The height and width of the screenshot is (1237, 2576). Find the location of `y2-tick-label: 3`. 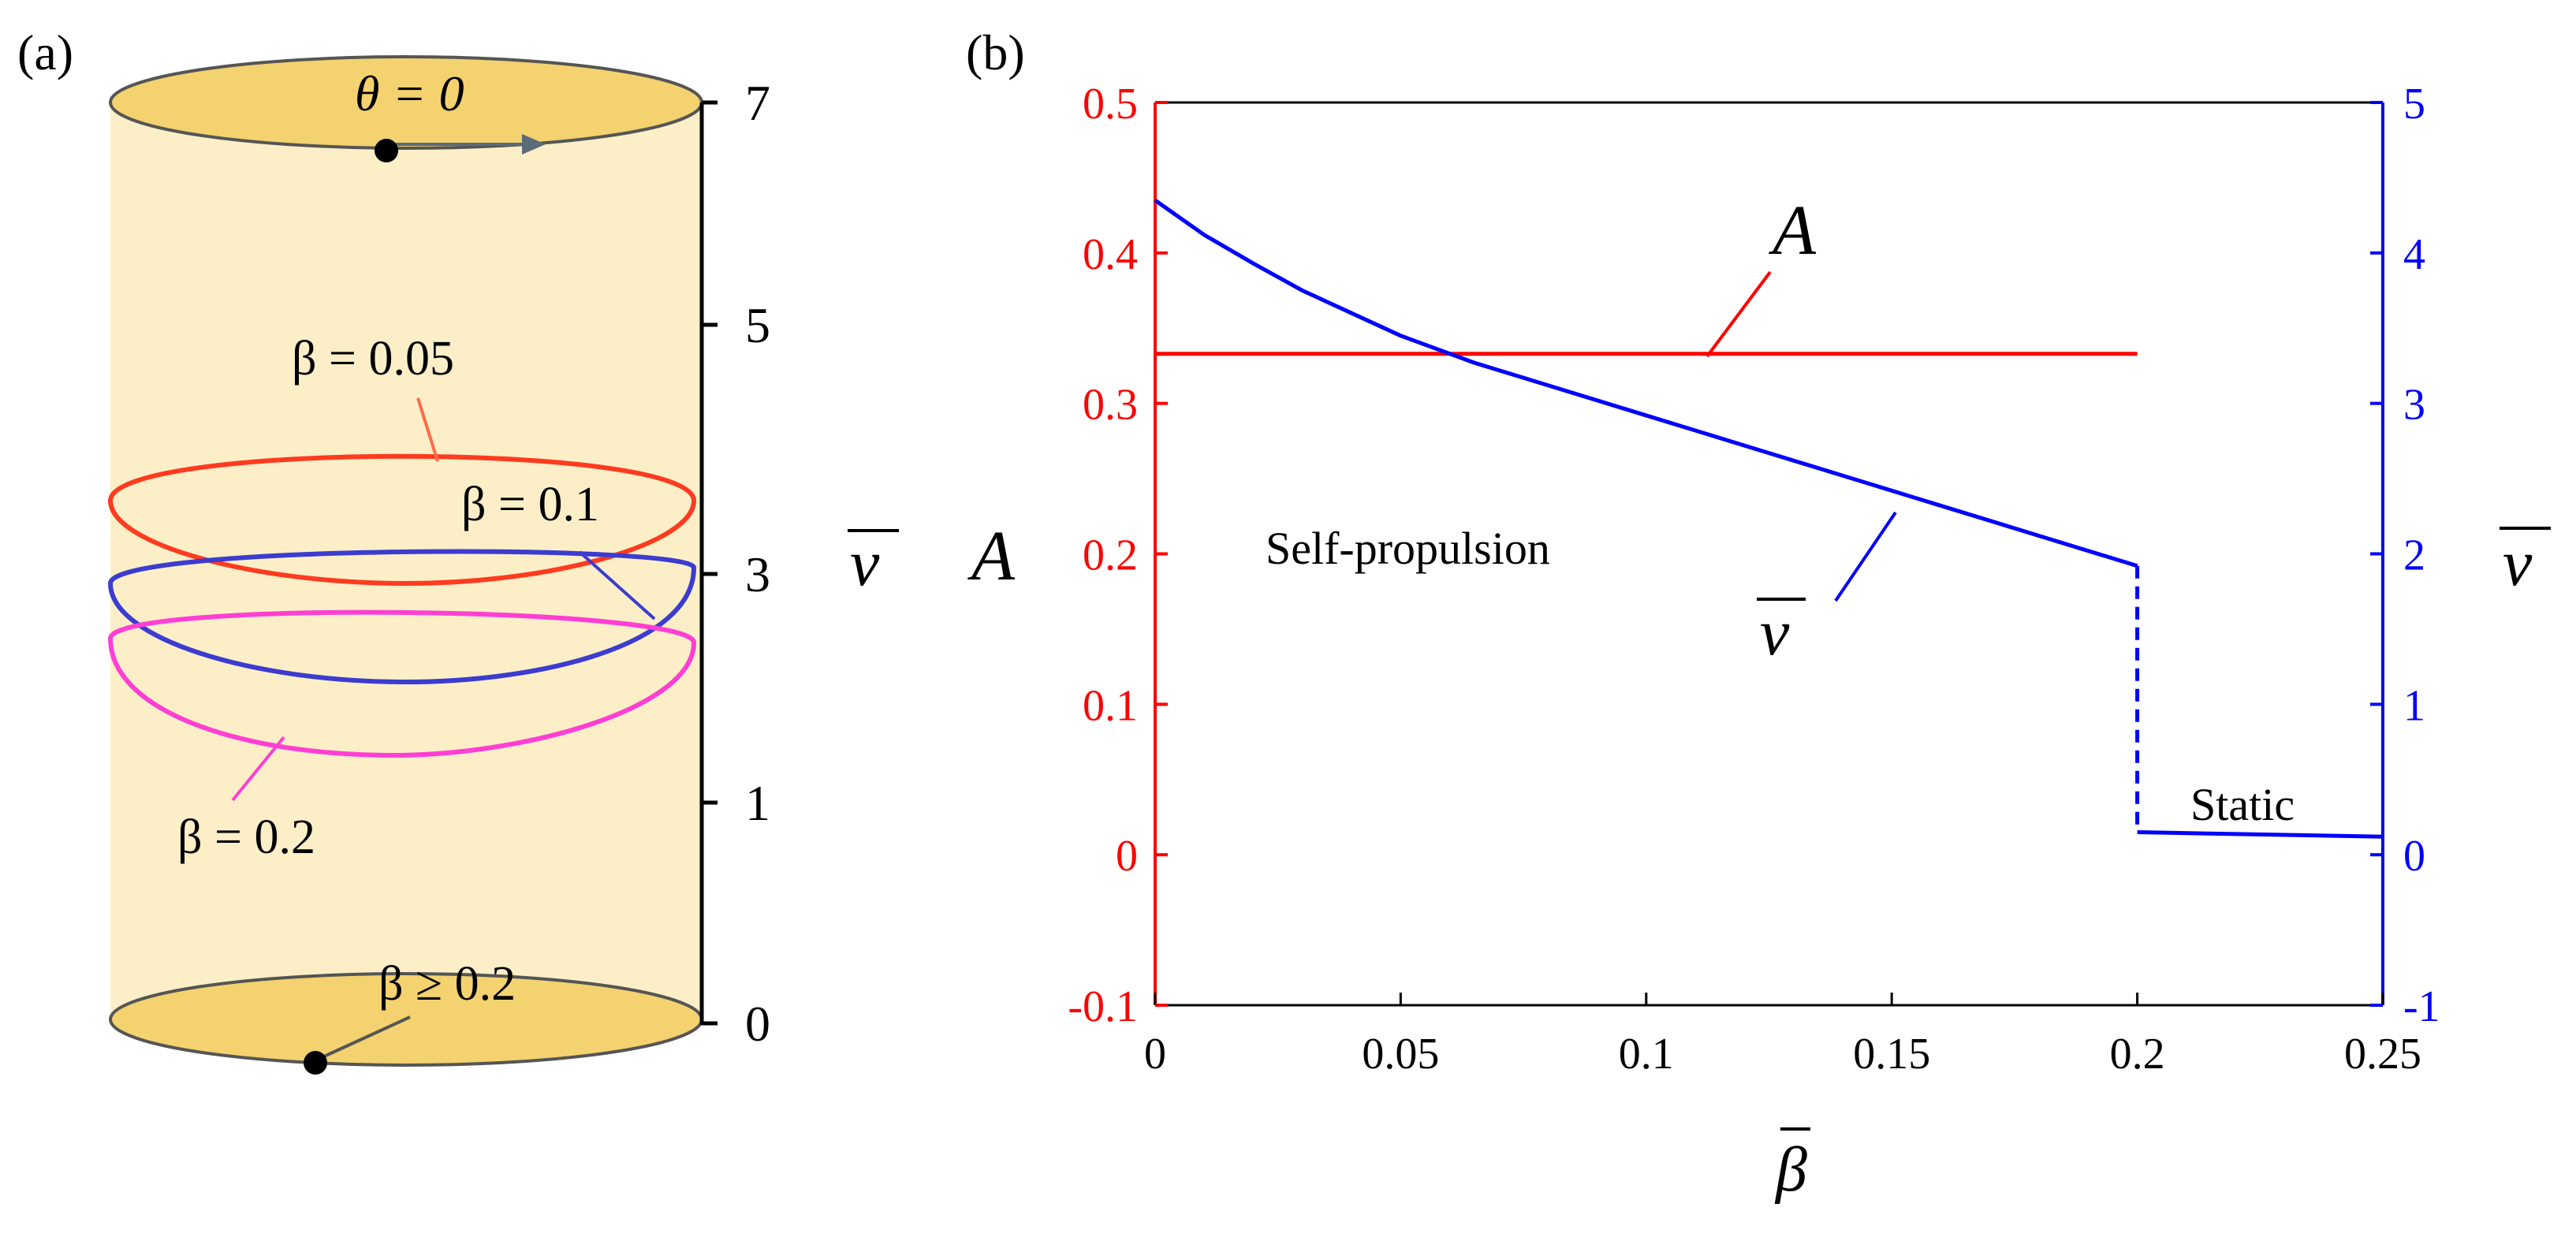

y2-tick-label: 3 is located at coordinates (2414, 405).